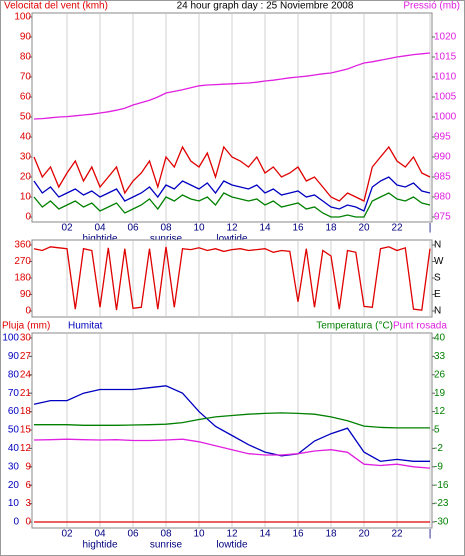  I want to click on chart-title: 24 hour graph day : 25 Noviembre 2008, so click(265, 6).